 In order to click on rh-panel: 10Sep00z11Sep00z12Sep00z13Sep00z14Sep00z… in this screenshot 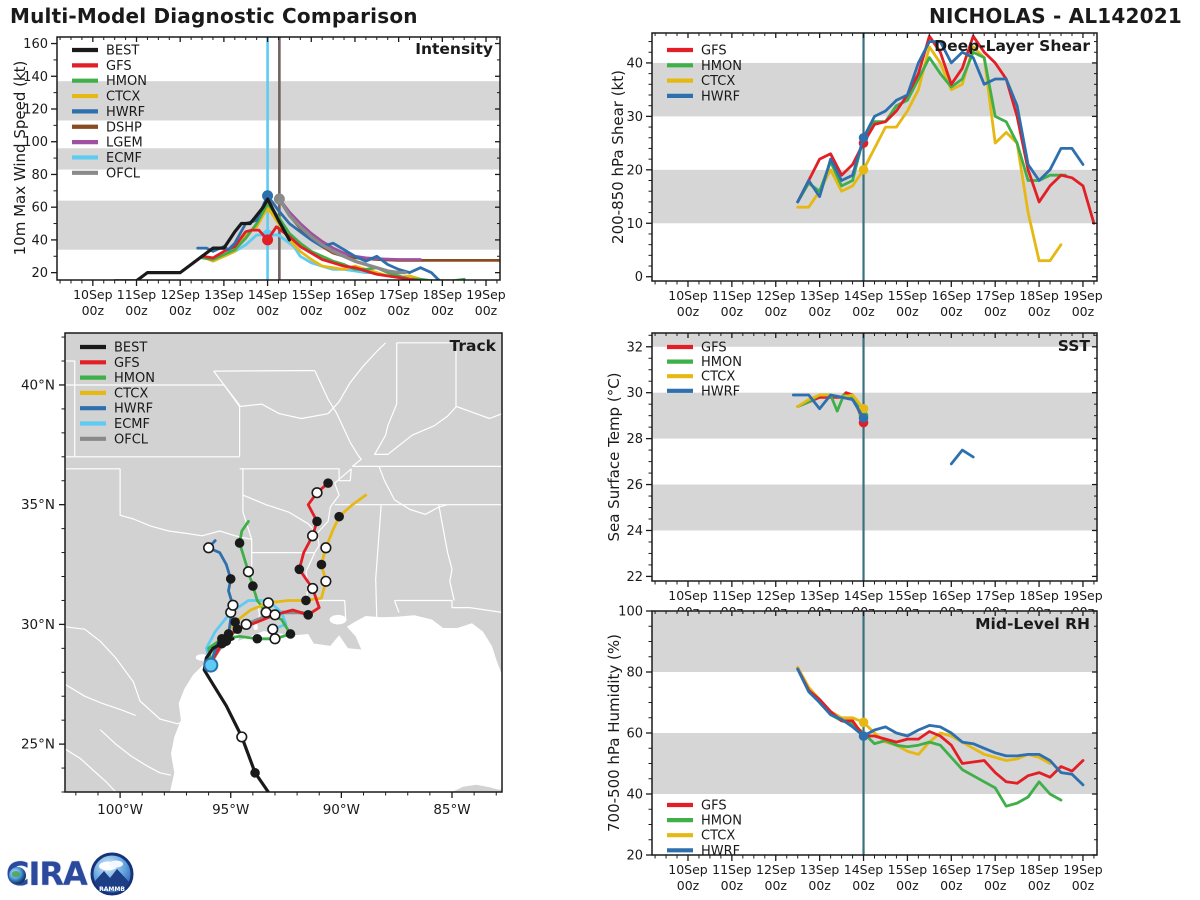, I will do `click(860, 749)`.